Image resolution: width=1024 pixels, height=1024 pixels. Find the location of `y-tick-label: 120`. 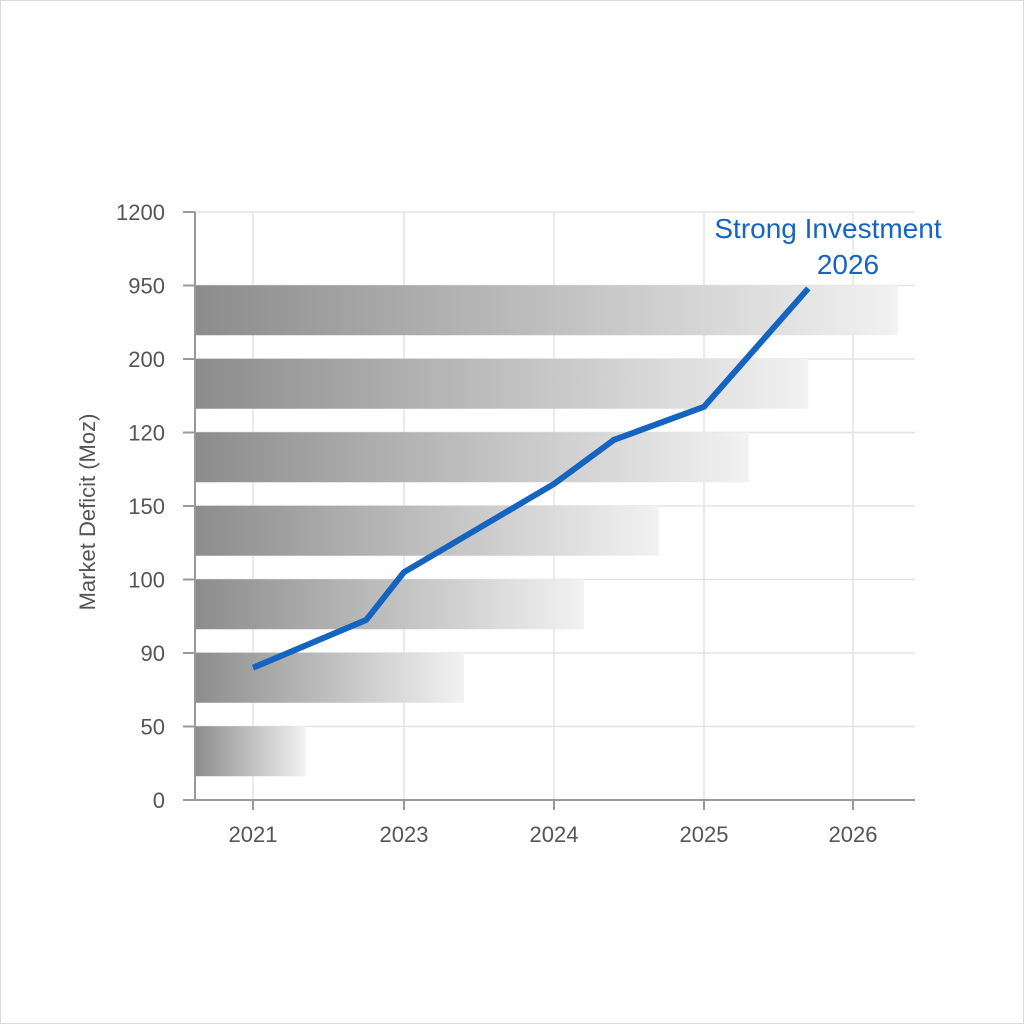

y-tick-label: 120 is located at coordinates (146, 433).